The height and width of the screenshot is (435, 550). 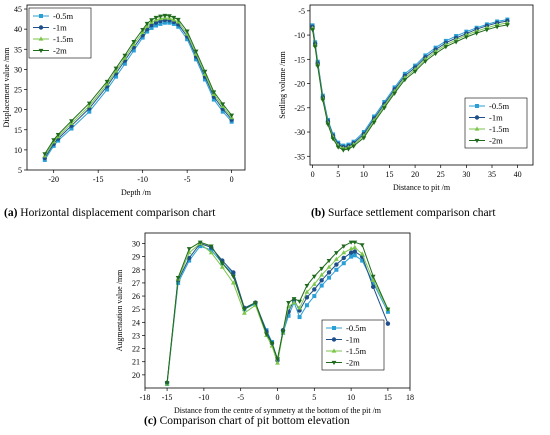 What do you see at coordinates (410, 213) in the screenshot?
I see `caption-b-text: Surface settlement comparison chart` at bounding box center [410, 213].